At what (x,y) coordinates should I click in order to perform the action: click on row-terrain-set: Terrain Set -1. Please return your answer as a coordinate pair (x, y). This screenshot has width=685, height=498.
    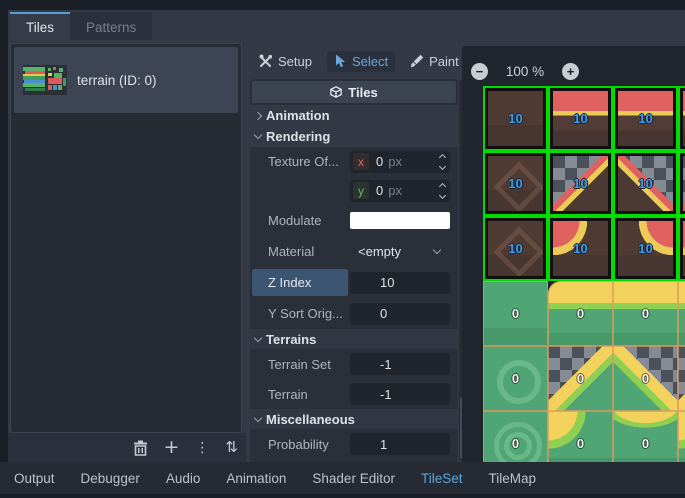
    Looking at the image, I should click on (354, 364).